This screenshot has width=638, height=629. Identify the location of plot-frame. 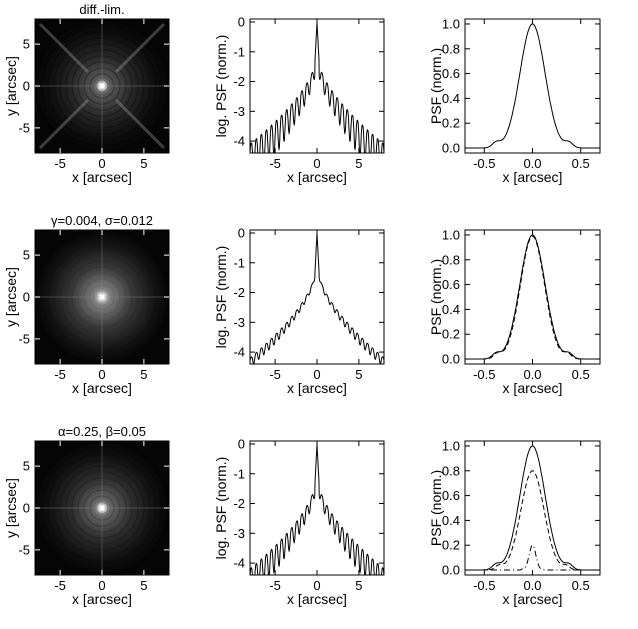
(532, 508).